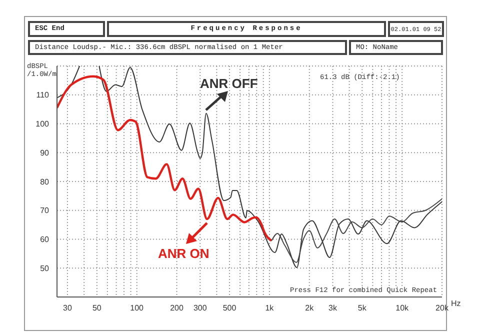 This screenshot has height=336, width=500. What do you see at coordinates (270, 308) in the screenshot?
I see `x-tick-label: 1k` at bounding box center [270, 308].